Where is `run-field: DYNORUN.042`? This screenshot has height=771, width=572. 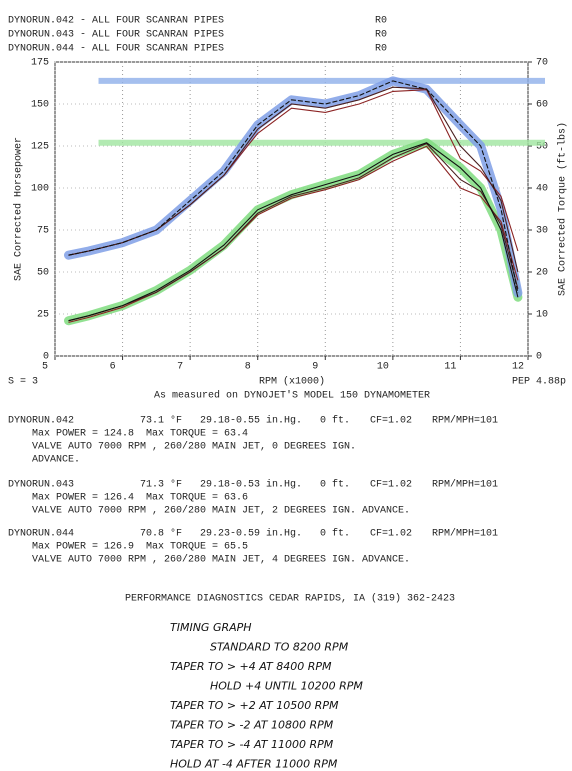
run-field: DYNORUN.042 is located at coordinates (41, 421).